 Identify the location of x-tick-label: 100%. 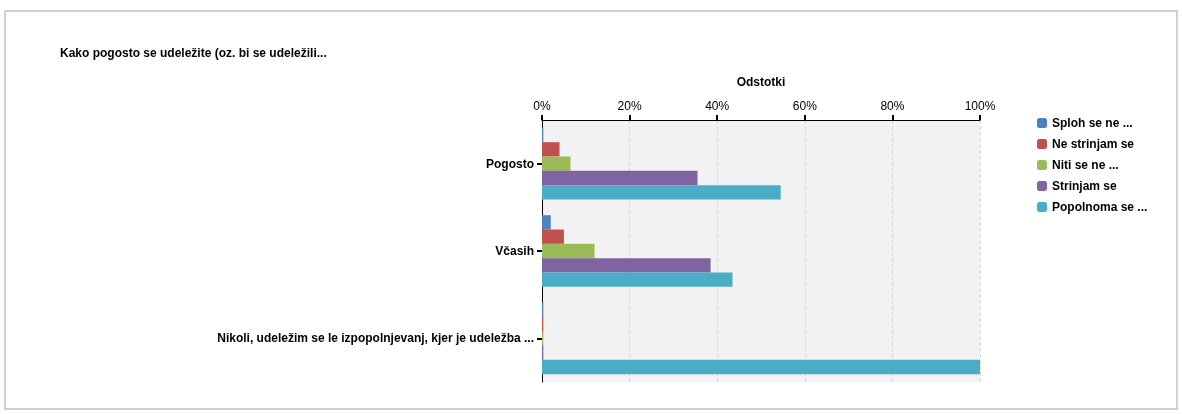
(980, 106).